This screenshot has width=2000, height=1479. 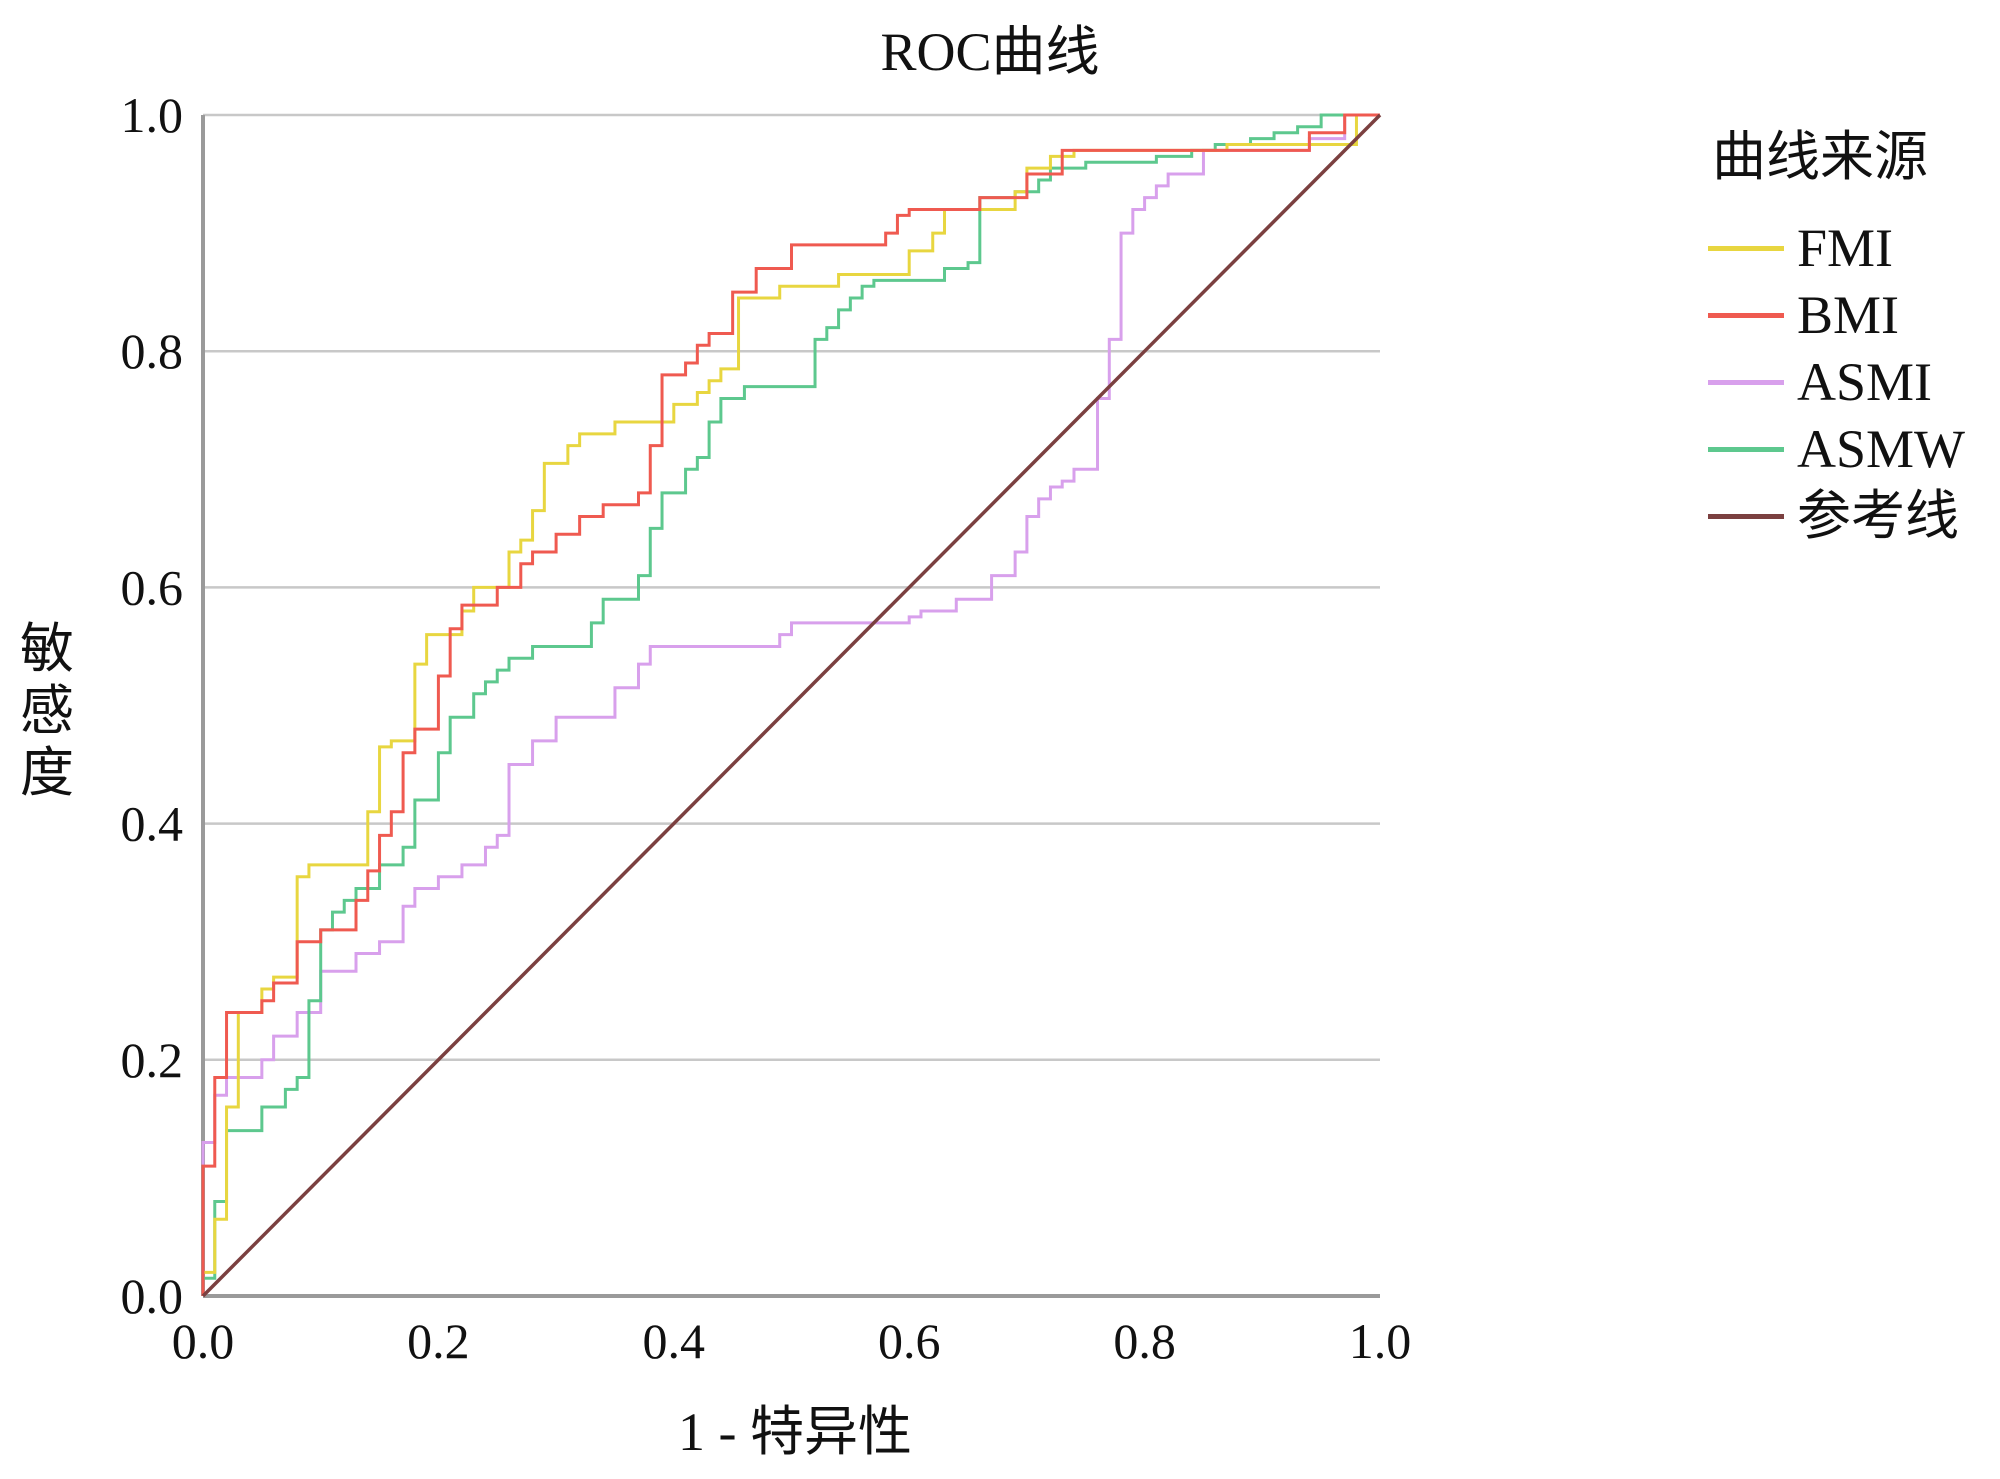 I want to click on x-tick-label-0: 0.0, so click(x=203, y=1341).